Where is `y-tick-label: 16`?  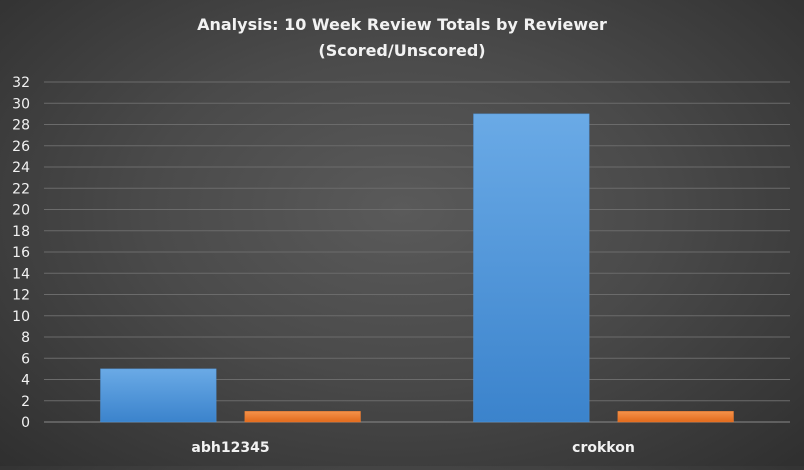 y-tick-label: 16 is located at coordinates (21, 253).